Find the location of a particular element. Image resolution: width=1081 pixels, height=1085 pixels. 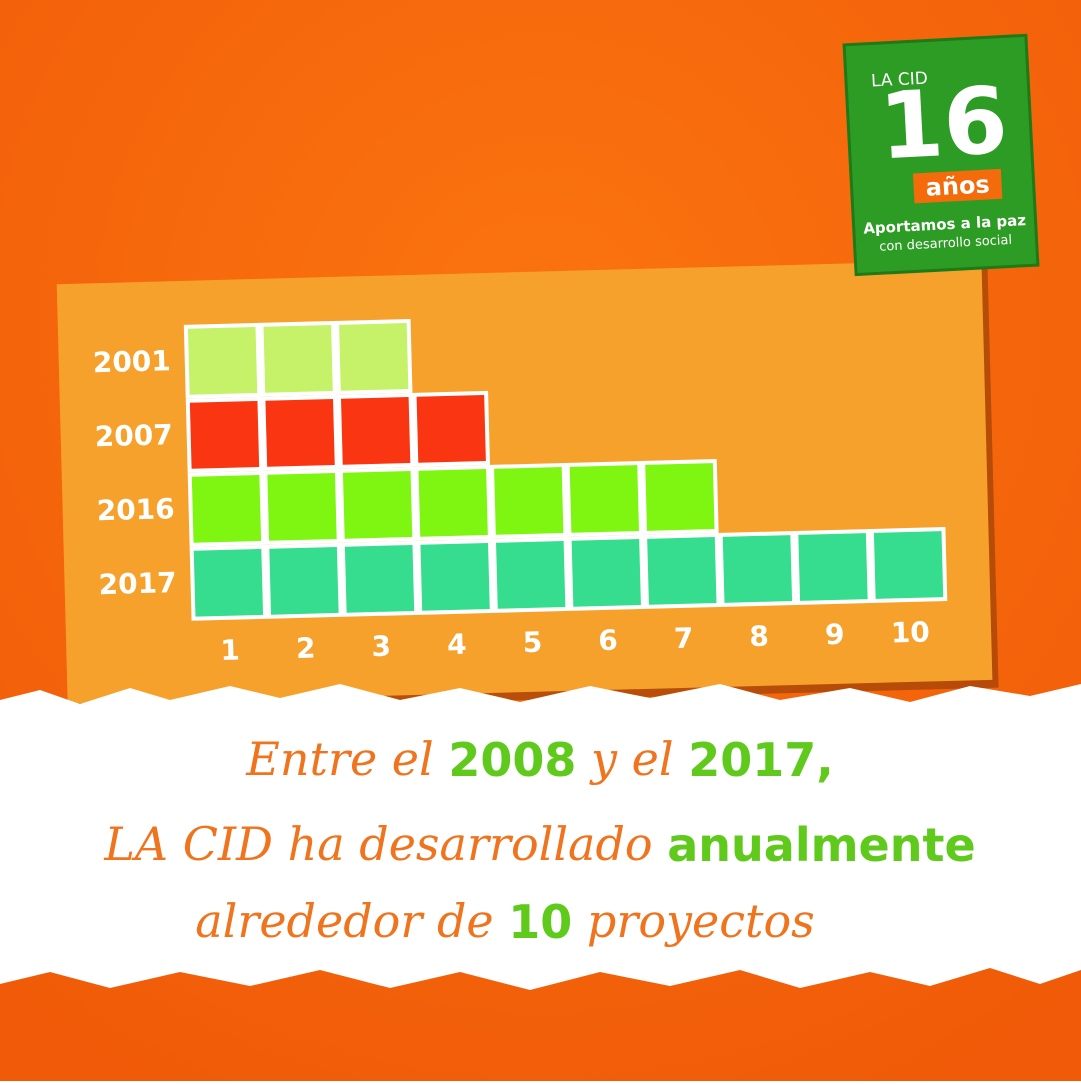

caption-highlight: anualmente is located at coordinates (821, 845).